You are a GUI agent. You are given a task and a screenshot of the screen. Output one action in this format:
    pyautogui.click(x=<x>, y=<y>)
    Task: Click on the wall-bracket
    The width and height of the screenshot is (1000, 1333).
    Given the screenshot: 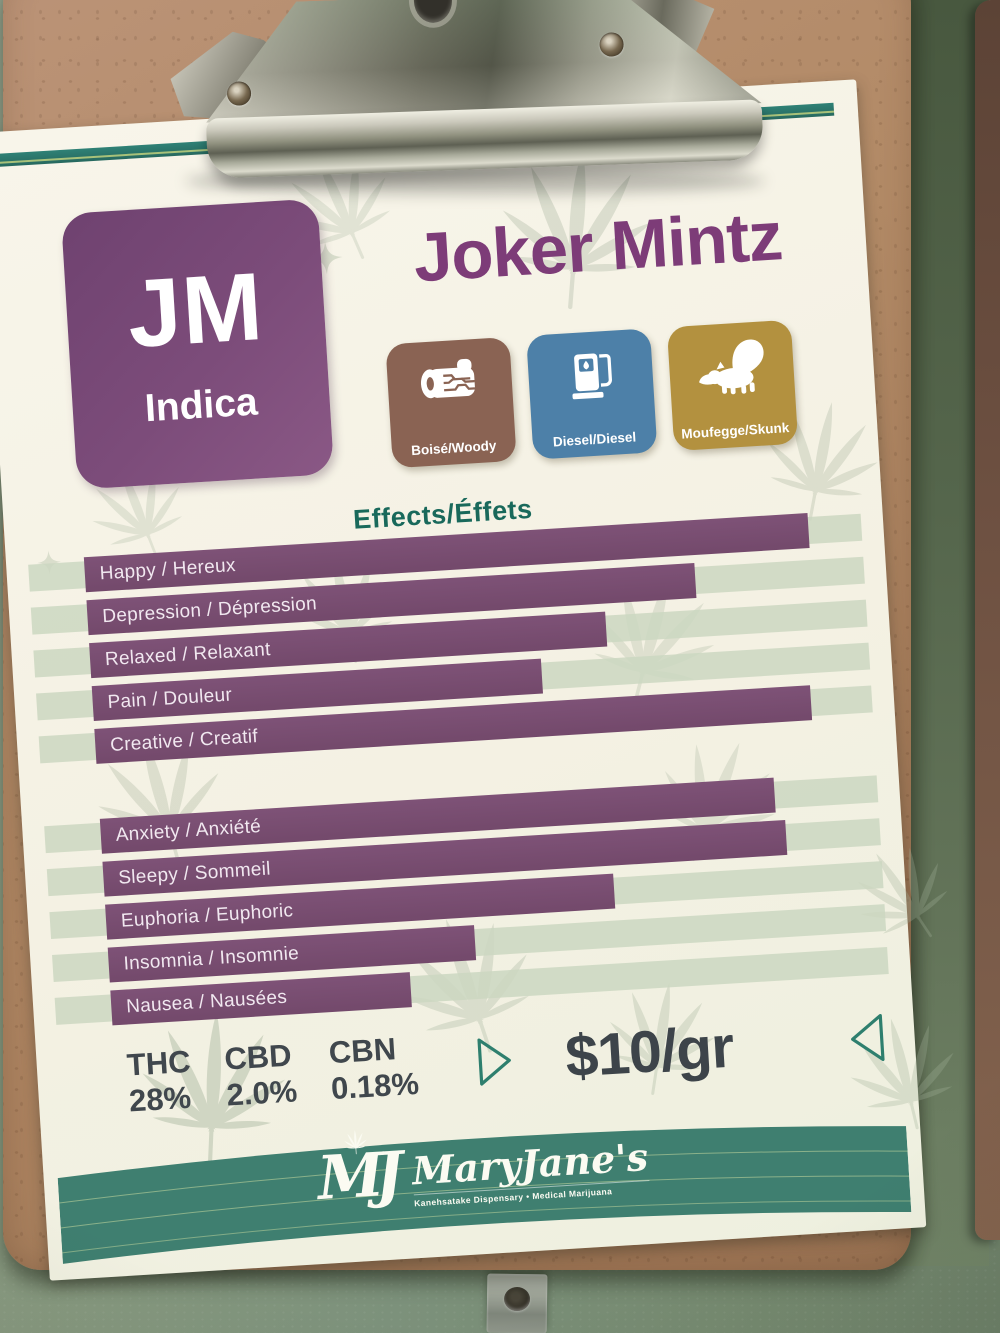 What is the action you would take?
    pyautogui.click(x=517, y=1303)
    